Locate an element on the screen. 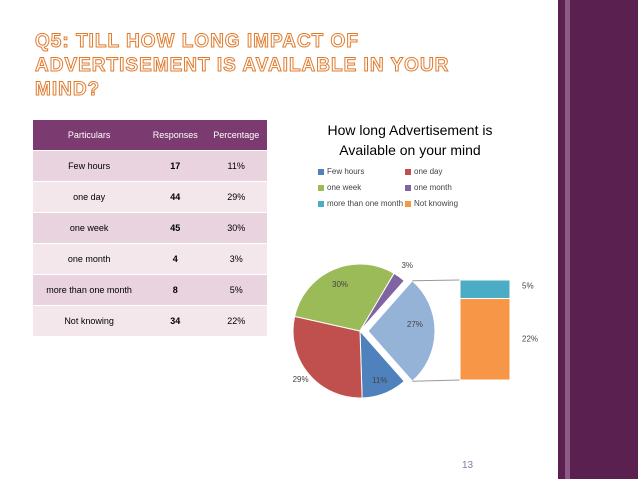 The height and width of the screenshot is (479, 638). table-row: one month 4 3% is located at coordinates (150, 259).